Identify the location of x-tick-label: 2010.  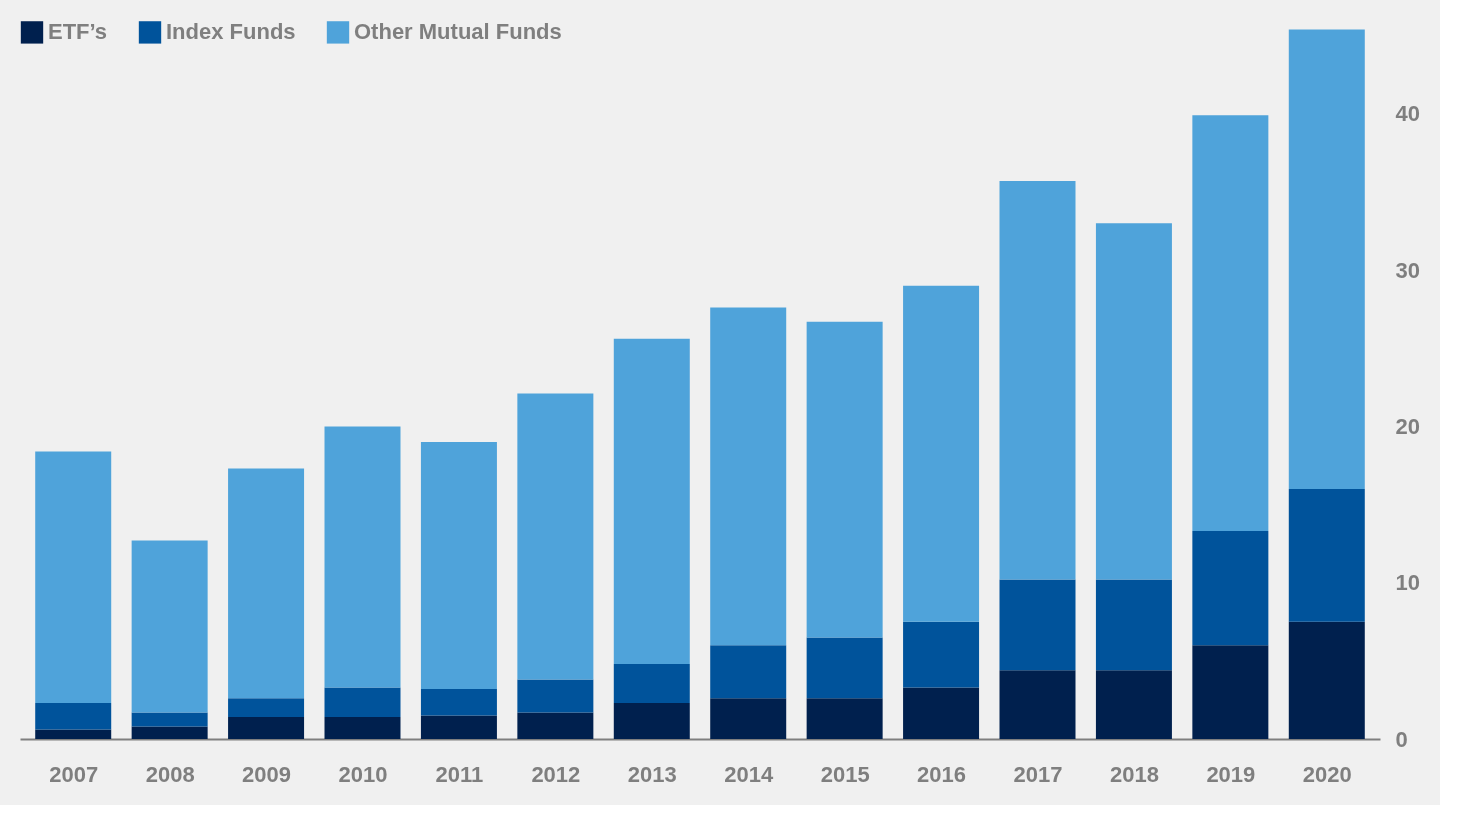
(363, 774).